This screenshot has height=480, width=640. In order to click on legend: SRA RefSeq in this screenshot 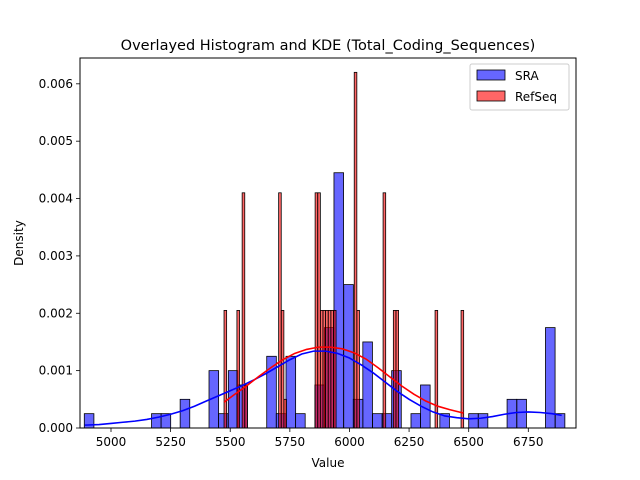, I will do `click(519, 87)`.